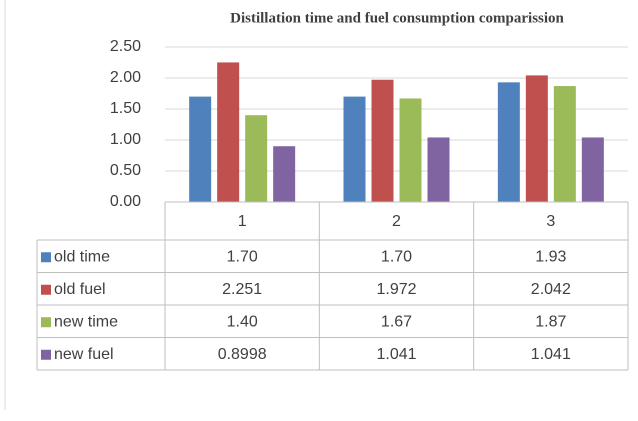 This screenshot has width=638, height=421. Describe the element at coordinates (125, 201) in the screenshot. I see `y-tick-label: 0.00` at that location.